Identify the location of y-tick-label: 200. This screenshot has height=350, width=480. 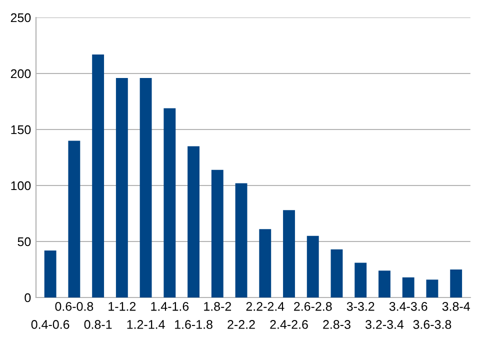
(20, 73).